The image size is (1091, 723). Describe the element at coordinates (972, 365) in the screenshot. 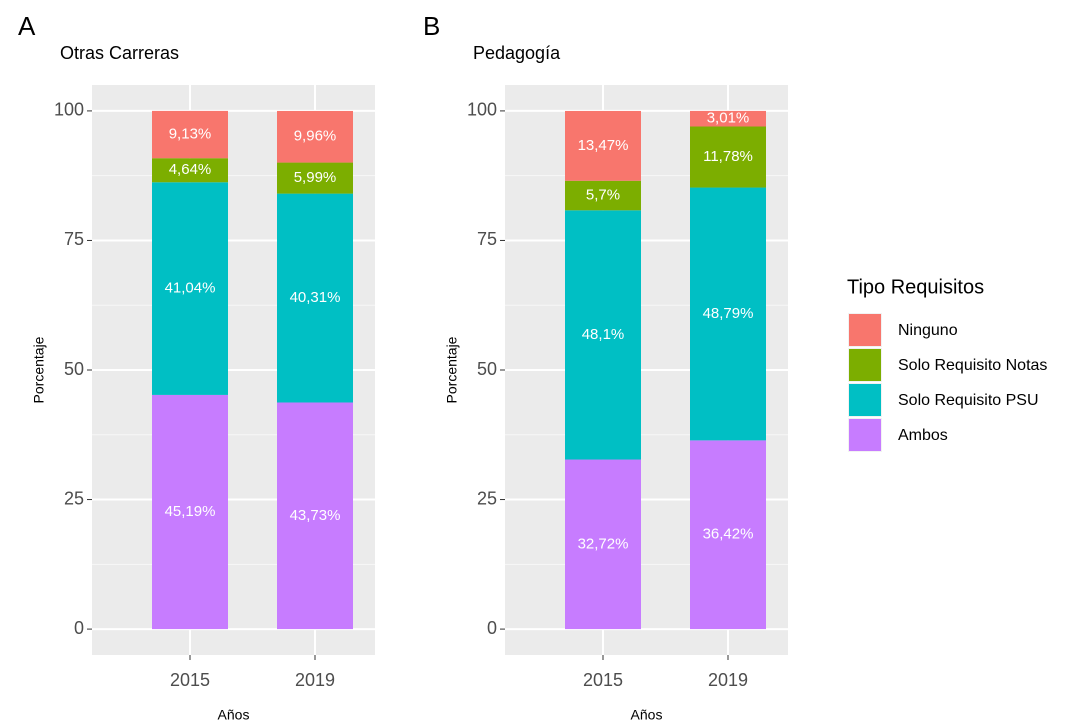

I see `legend-label: Solo Requisito Notas` at that location.